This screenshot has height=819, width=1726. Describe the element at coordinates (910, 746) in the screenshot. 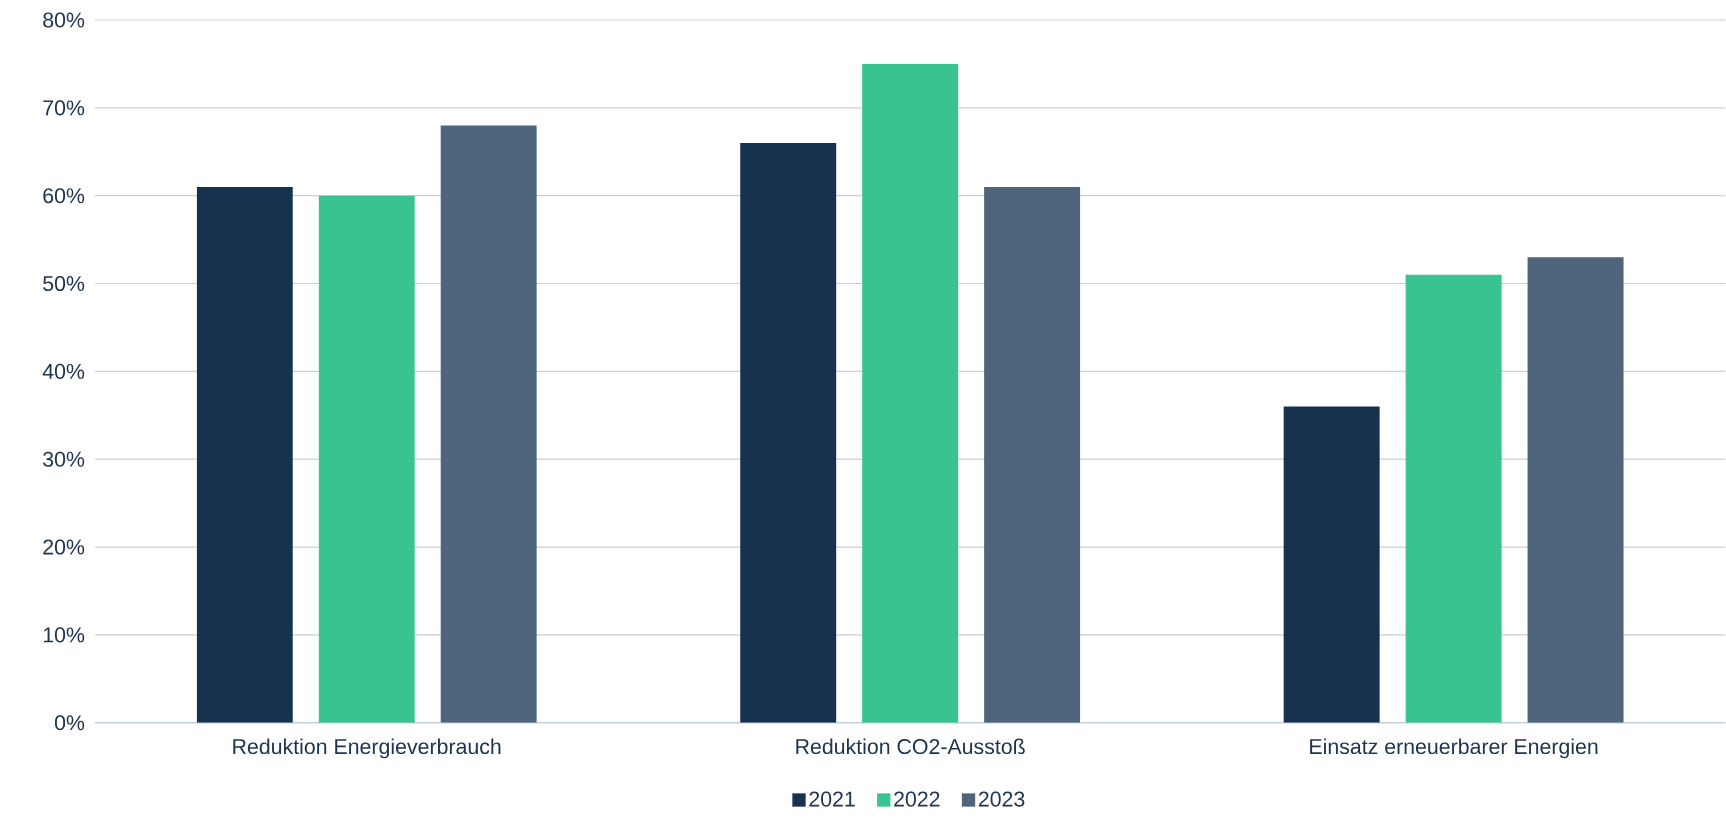

I see `x-tick-label: Reduktion CO2-Ausstoß` at that location.